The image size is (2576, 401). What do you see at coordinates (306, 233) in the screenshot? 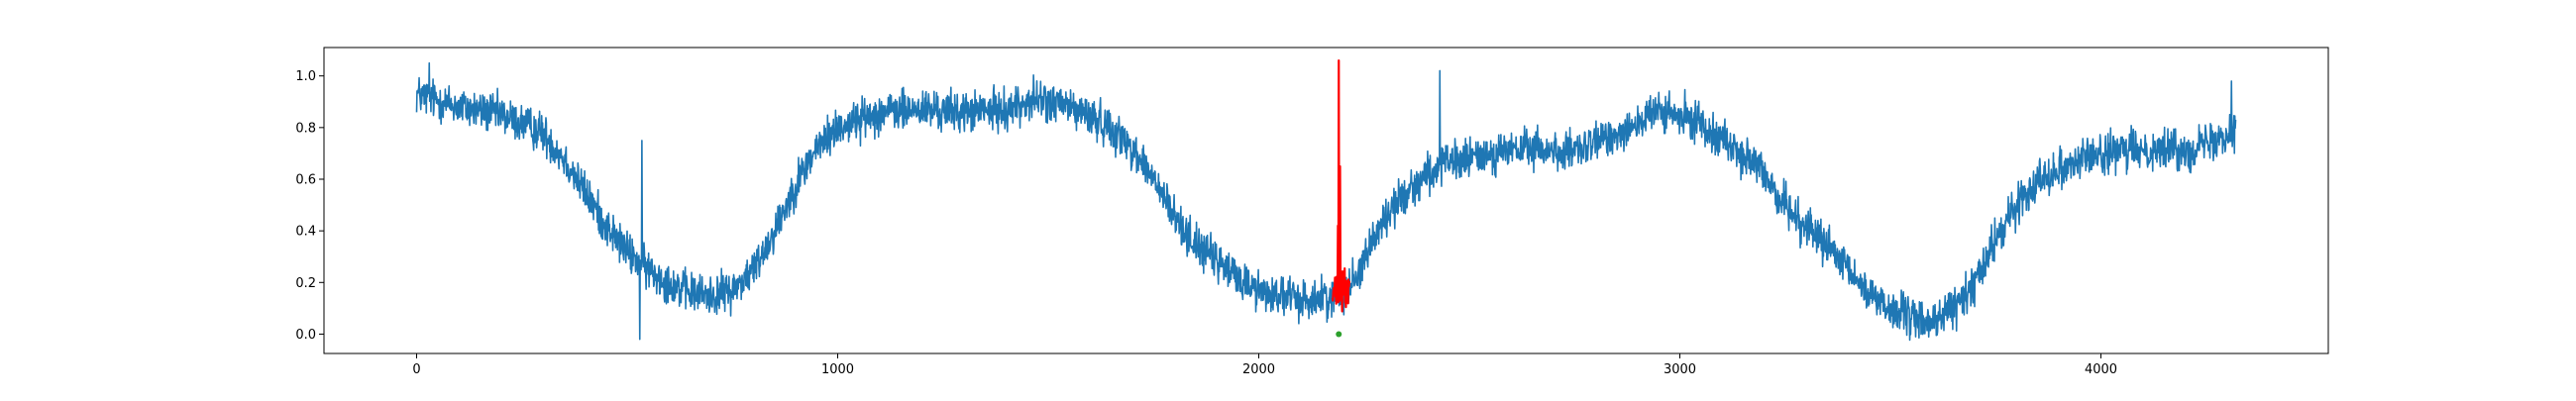
I see `y-tick-label: 0.4` at bounding box center [306, 233].